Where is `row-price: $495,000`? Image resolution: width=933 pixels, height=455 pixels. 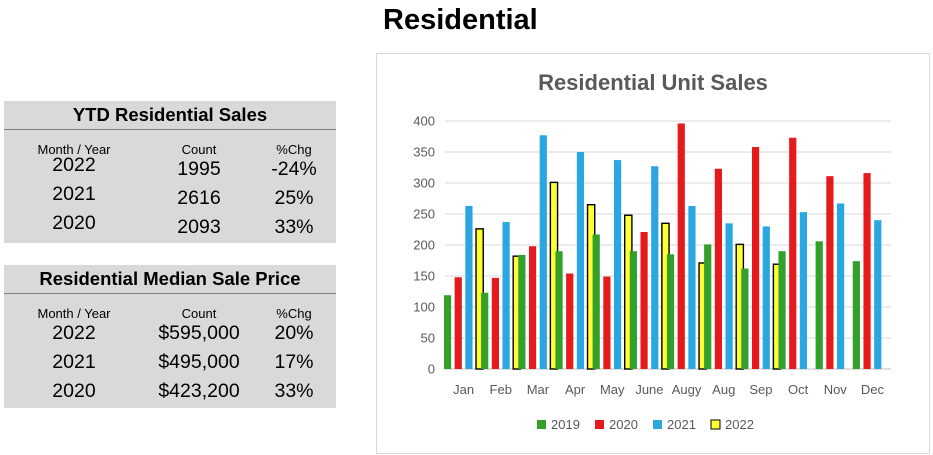
row-price: $495,000 is located at coordinates (199, 362).